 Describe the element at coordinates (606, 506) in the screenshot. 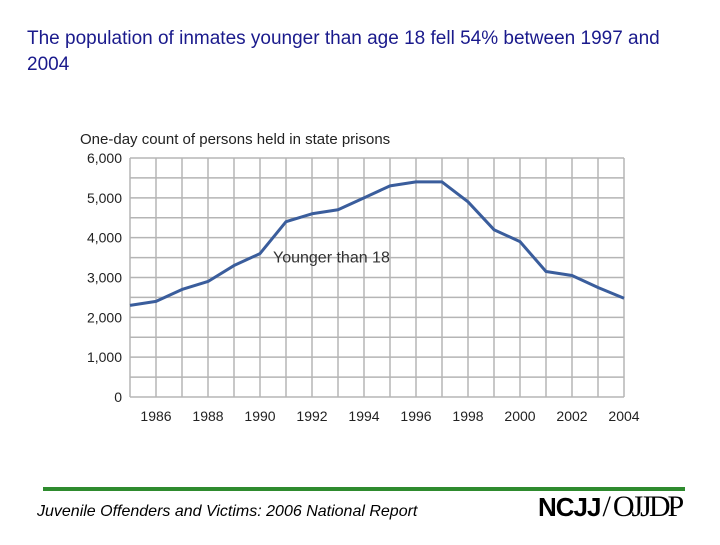

I see `logo-slash: /` at that location.